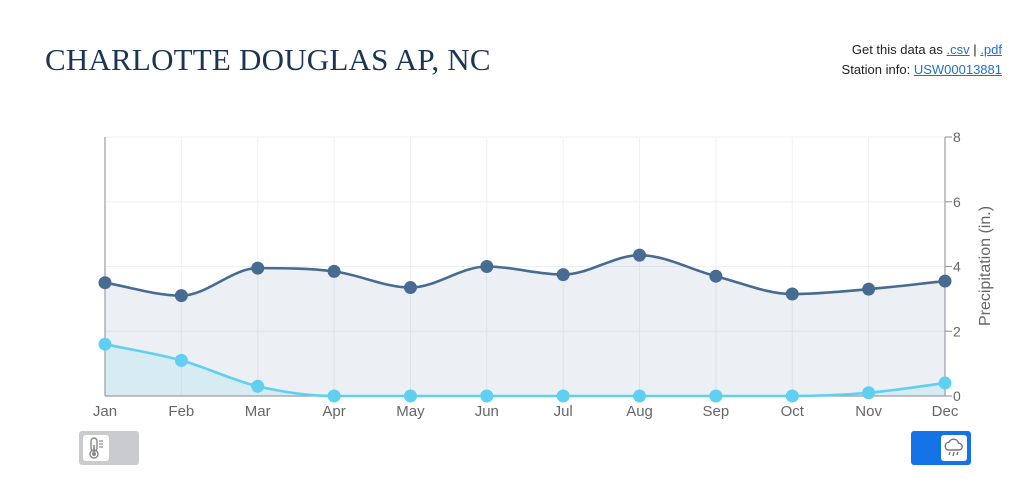 This screenshot has height=486, width=1034. What do you see at coordinates (563, 275) in the screenshot?
I see `series-1-point-jul` at bounding box center [563, 275].